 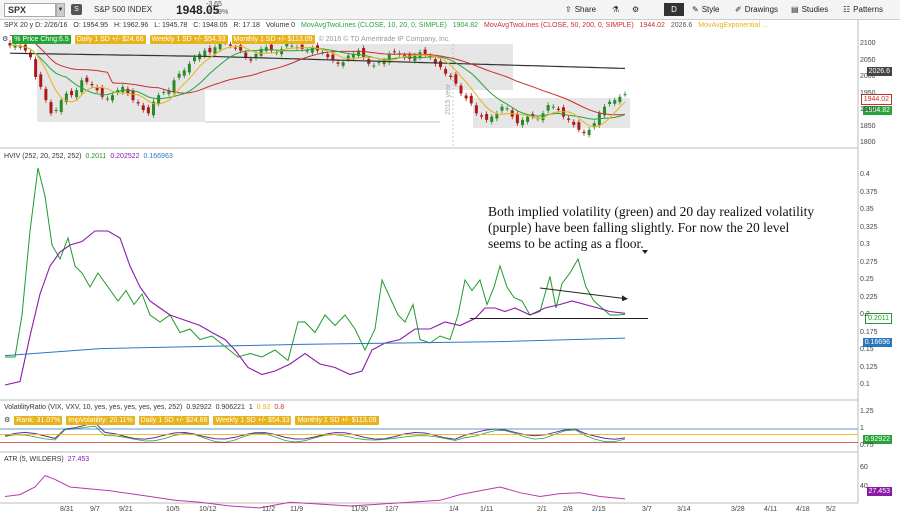 What do you see at coordinates (863, 9) in the screenshot?
I see `patterns-button: ☷ Patterns` at bounding box center [863, 9].